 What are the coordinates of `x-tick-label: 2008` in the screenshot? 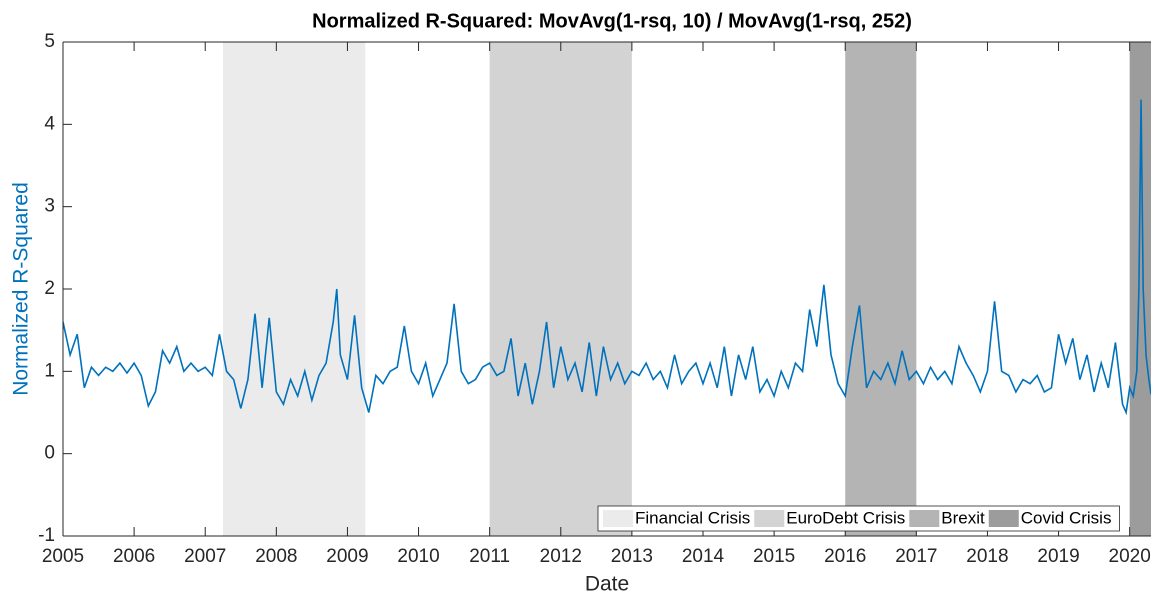 It's located at (276, 556).